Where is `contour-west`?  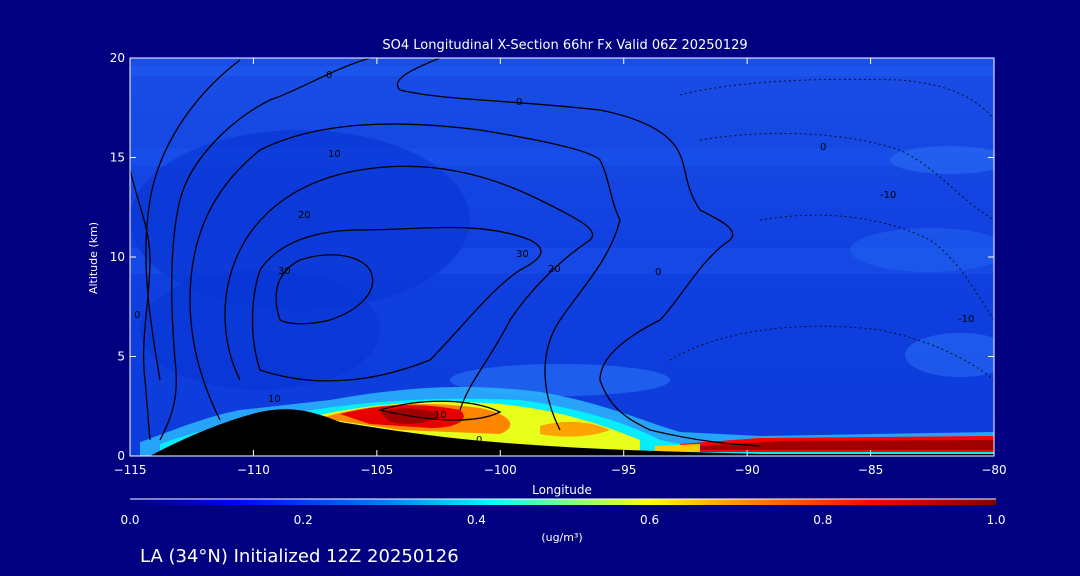
contour-west is located at coordinates (140, 305).